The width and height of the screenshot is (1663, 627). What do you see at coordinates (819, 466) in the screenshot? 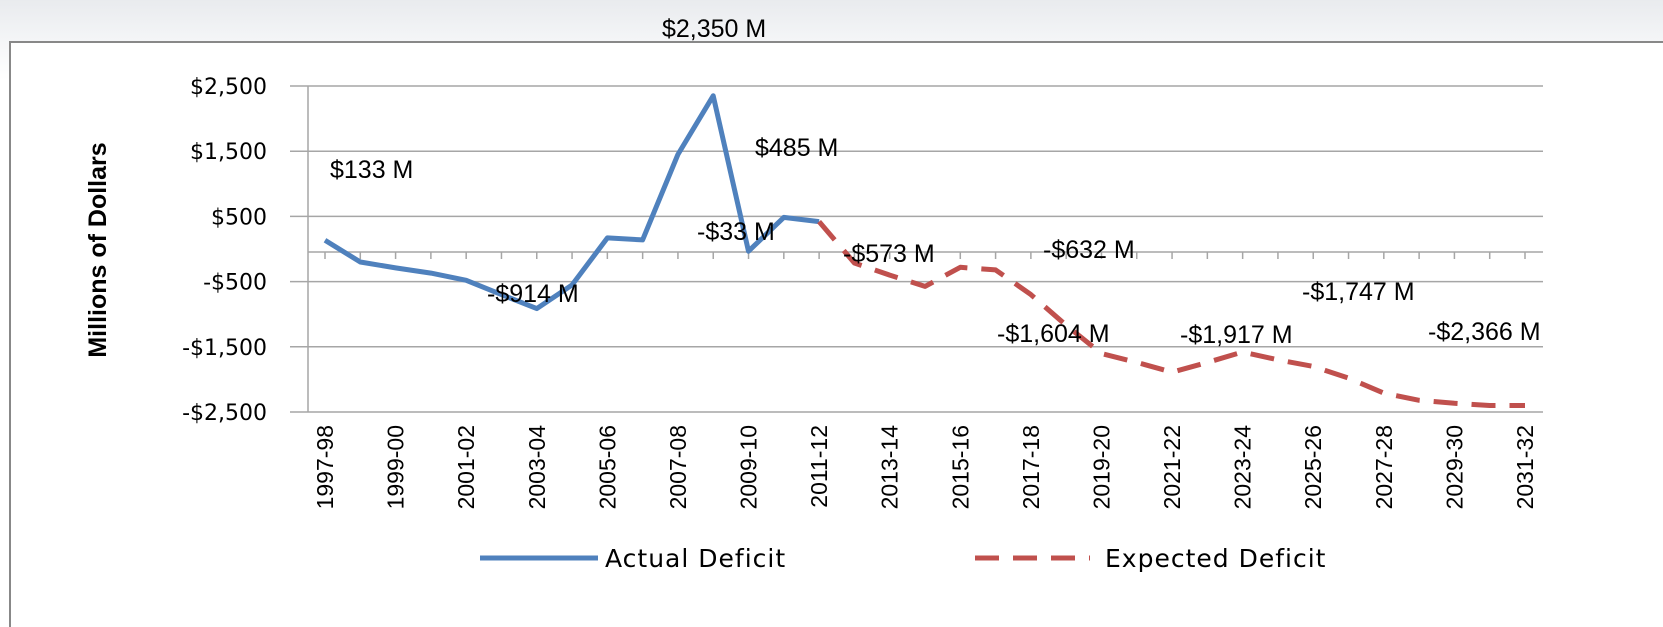
I see `x-tick-label: 2011-12` at bounding box center [819, 466].